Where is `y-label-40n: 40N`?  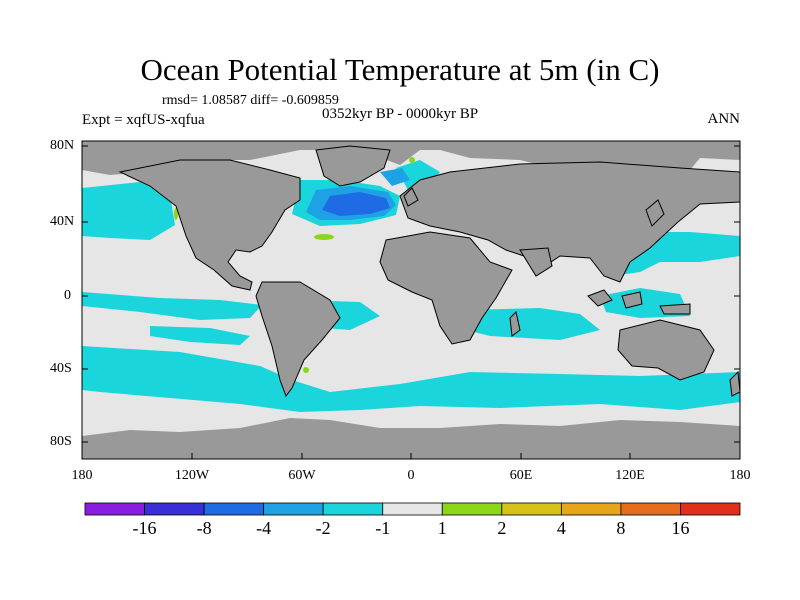 y-label-40n: 40N is located at coordinates (62, 221).